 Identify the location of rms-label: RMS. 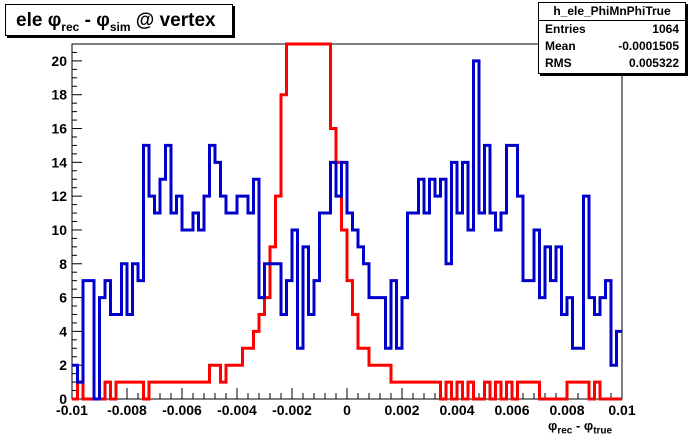
(558, 63).